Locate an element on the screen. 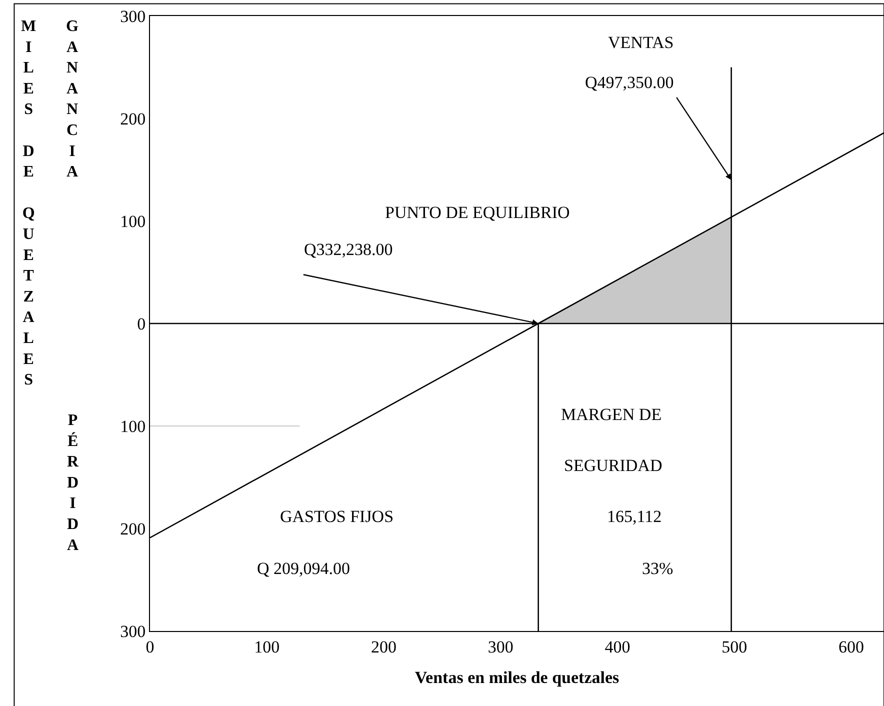 This screenshot has height=706, width=884. annotation: Q497,350.00 is located at coordinates (629, 82).